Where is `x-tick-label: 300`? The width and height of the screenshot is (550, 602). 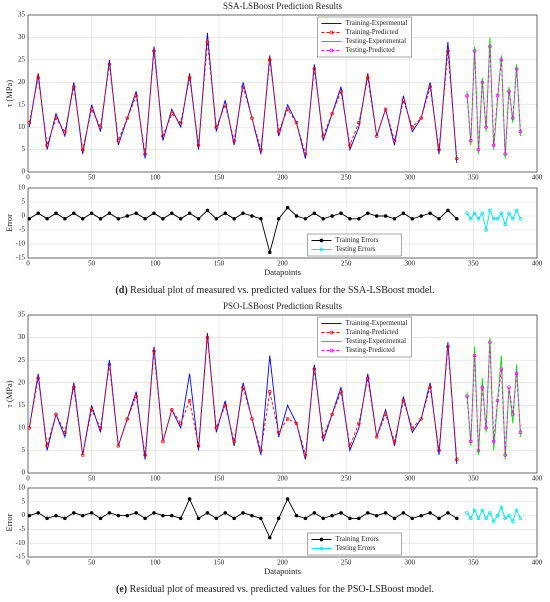 x-tick-label: 300 is located at coordinates (410, 264).